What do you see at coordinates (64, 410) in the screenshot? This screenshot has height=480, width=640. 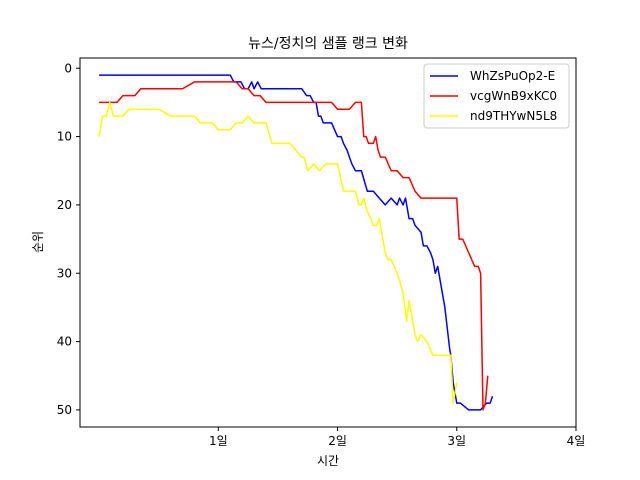 I see `y-tick-label-5: 50` at bounding box center [64, 410].